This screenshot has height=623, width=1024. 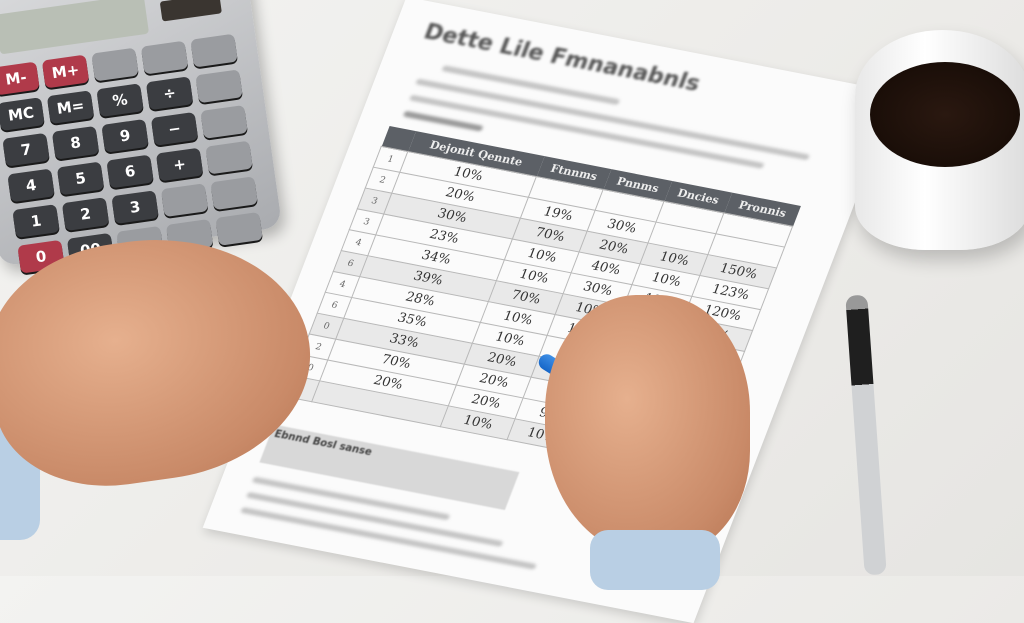 I want to click on calculator-key: M-, so click(x=20, y=78).